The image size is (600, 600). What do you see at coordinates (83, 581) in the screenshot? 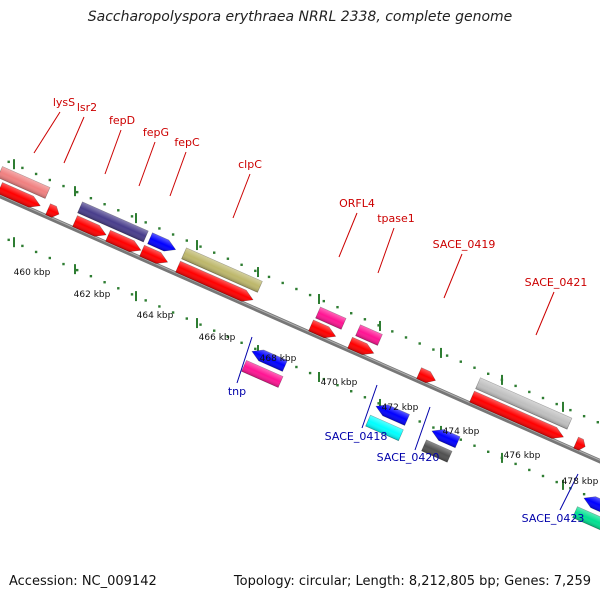
I see `accession-text: Accession: NC_009142` at bounding box center [83, 581].